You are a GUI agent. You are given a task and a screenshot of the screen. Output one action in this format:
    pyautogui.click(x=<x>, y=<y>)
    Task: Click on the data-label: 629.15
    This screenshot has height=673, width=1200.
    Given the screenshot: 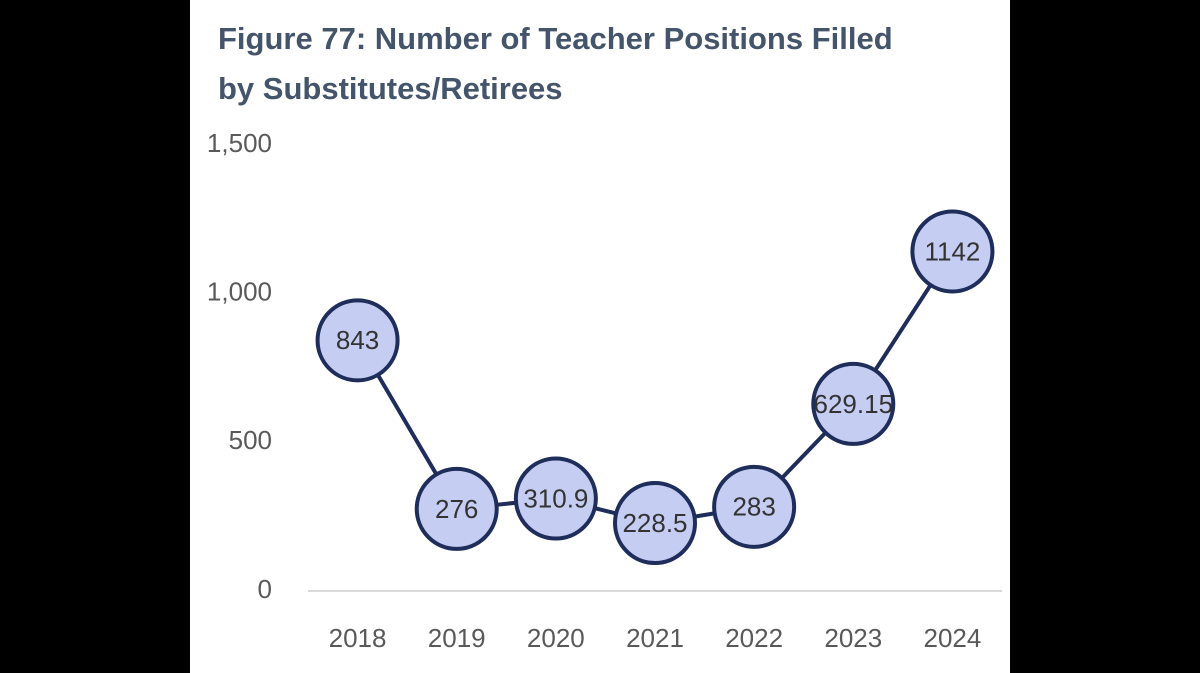 What is the action you would take?
    pyautogui.click(x=854, y=404)
    